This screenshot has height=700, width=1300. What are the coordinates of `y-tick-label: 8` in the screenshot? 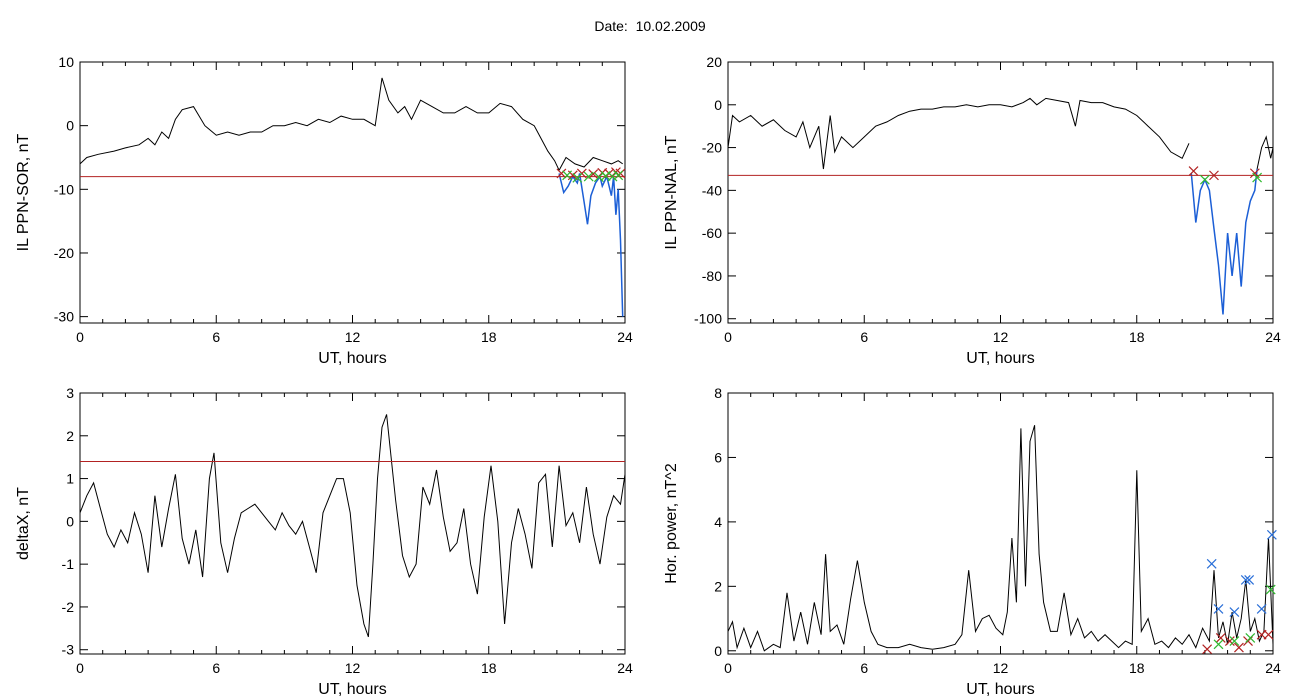 It's located at (718, 393).